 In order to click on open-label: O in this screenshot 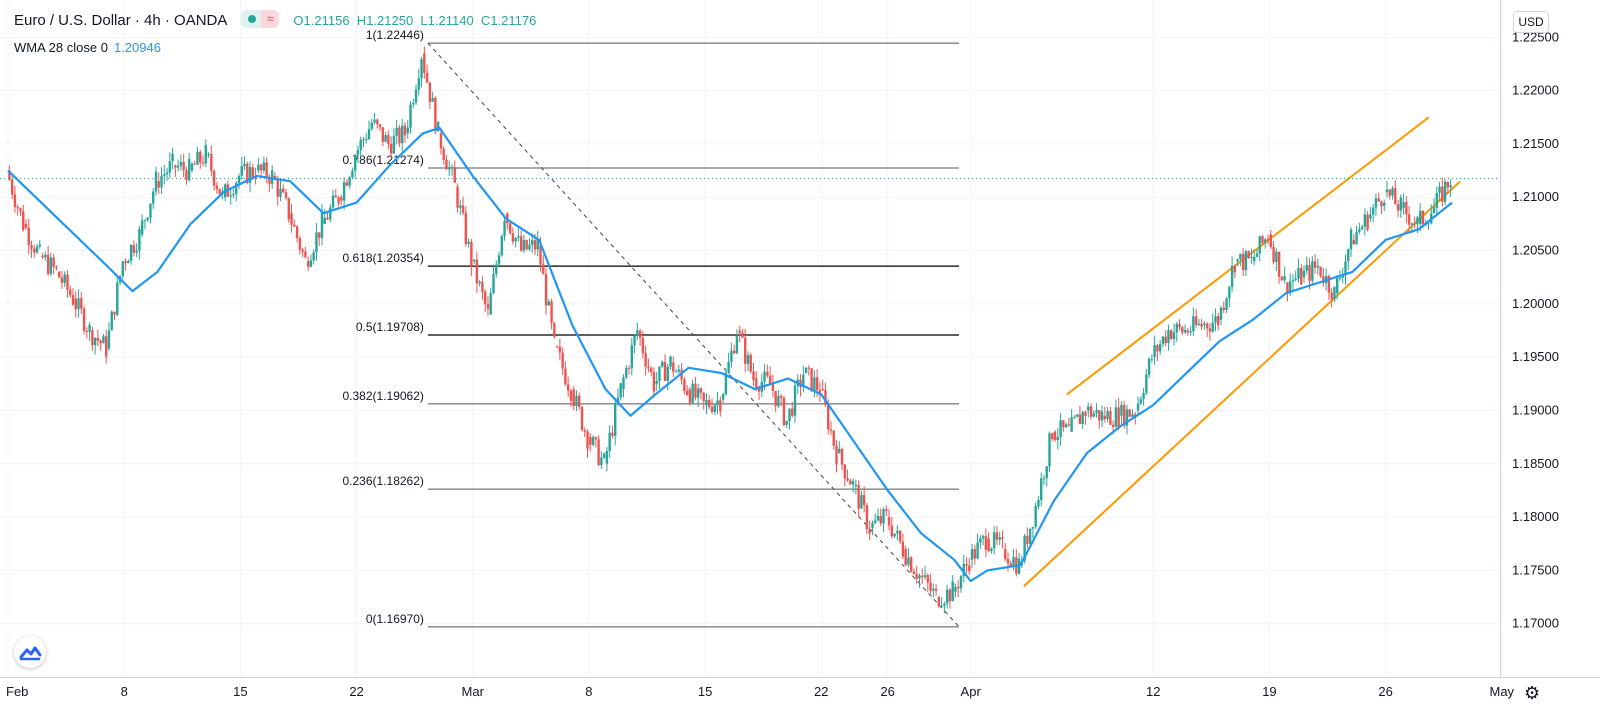, I will do `click(298, 20)`.